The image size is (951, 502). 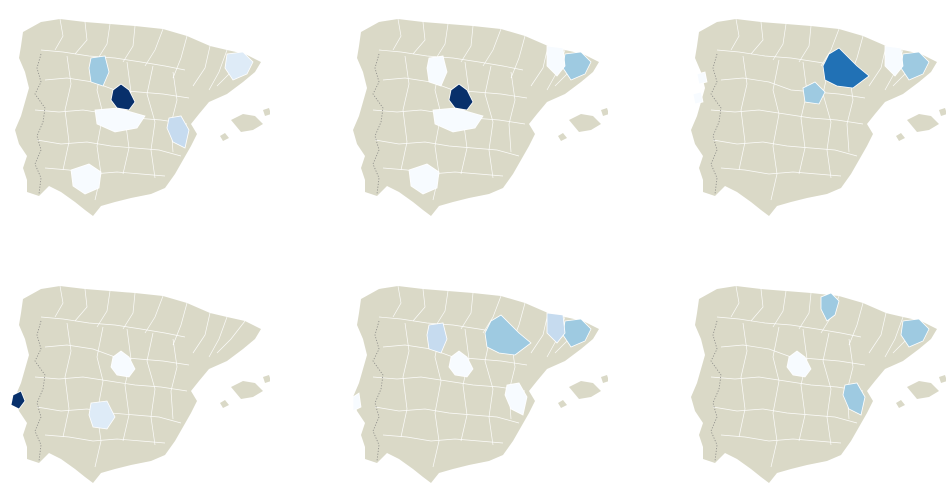 I want to click on region-valencia, so click(x=178, y=132).